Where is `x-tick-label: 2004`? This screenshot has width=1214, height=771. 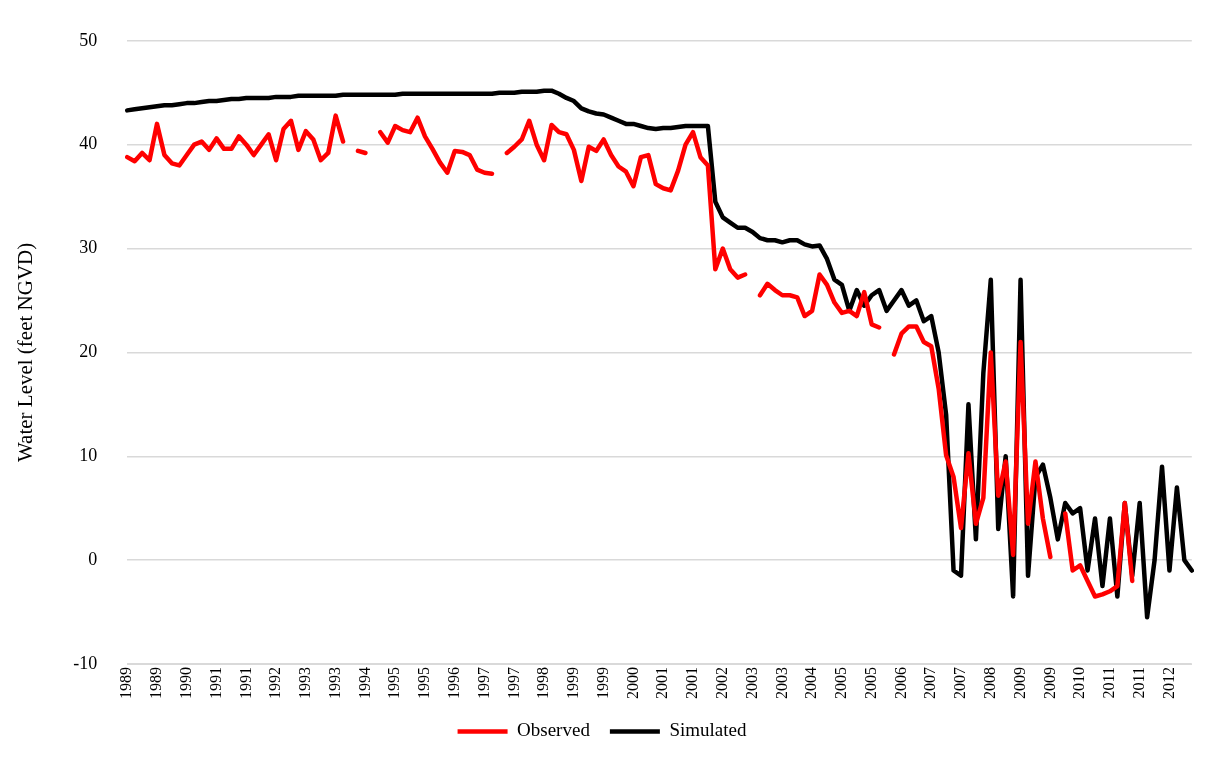
x-tick-label: 2004 is located at coordinates (811, 683).